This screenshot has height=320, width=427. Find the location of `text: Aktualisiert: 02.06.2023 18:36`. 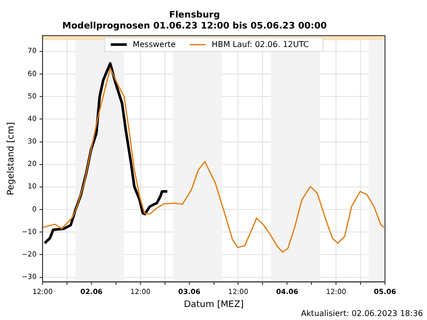

text: Aktualisiert: 02.06.2023 18:36 is located at coordinates (361, 313).